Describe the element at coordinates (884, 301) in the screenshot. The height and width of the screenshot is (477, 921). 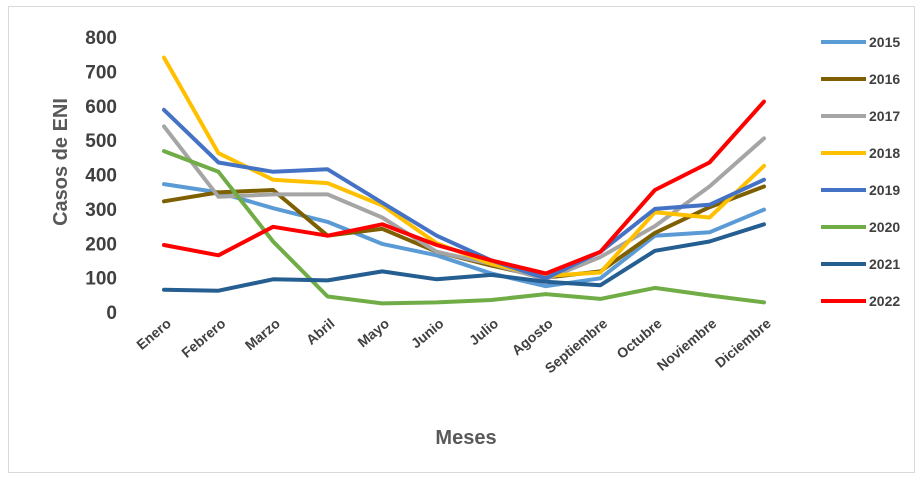
I see `legend-label: 2022` at that location.